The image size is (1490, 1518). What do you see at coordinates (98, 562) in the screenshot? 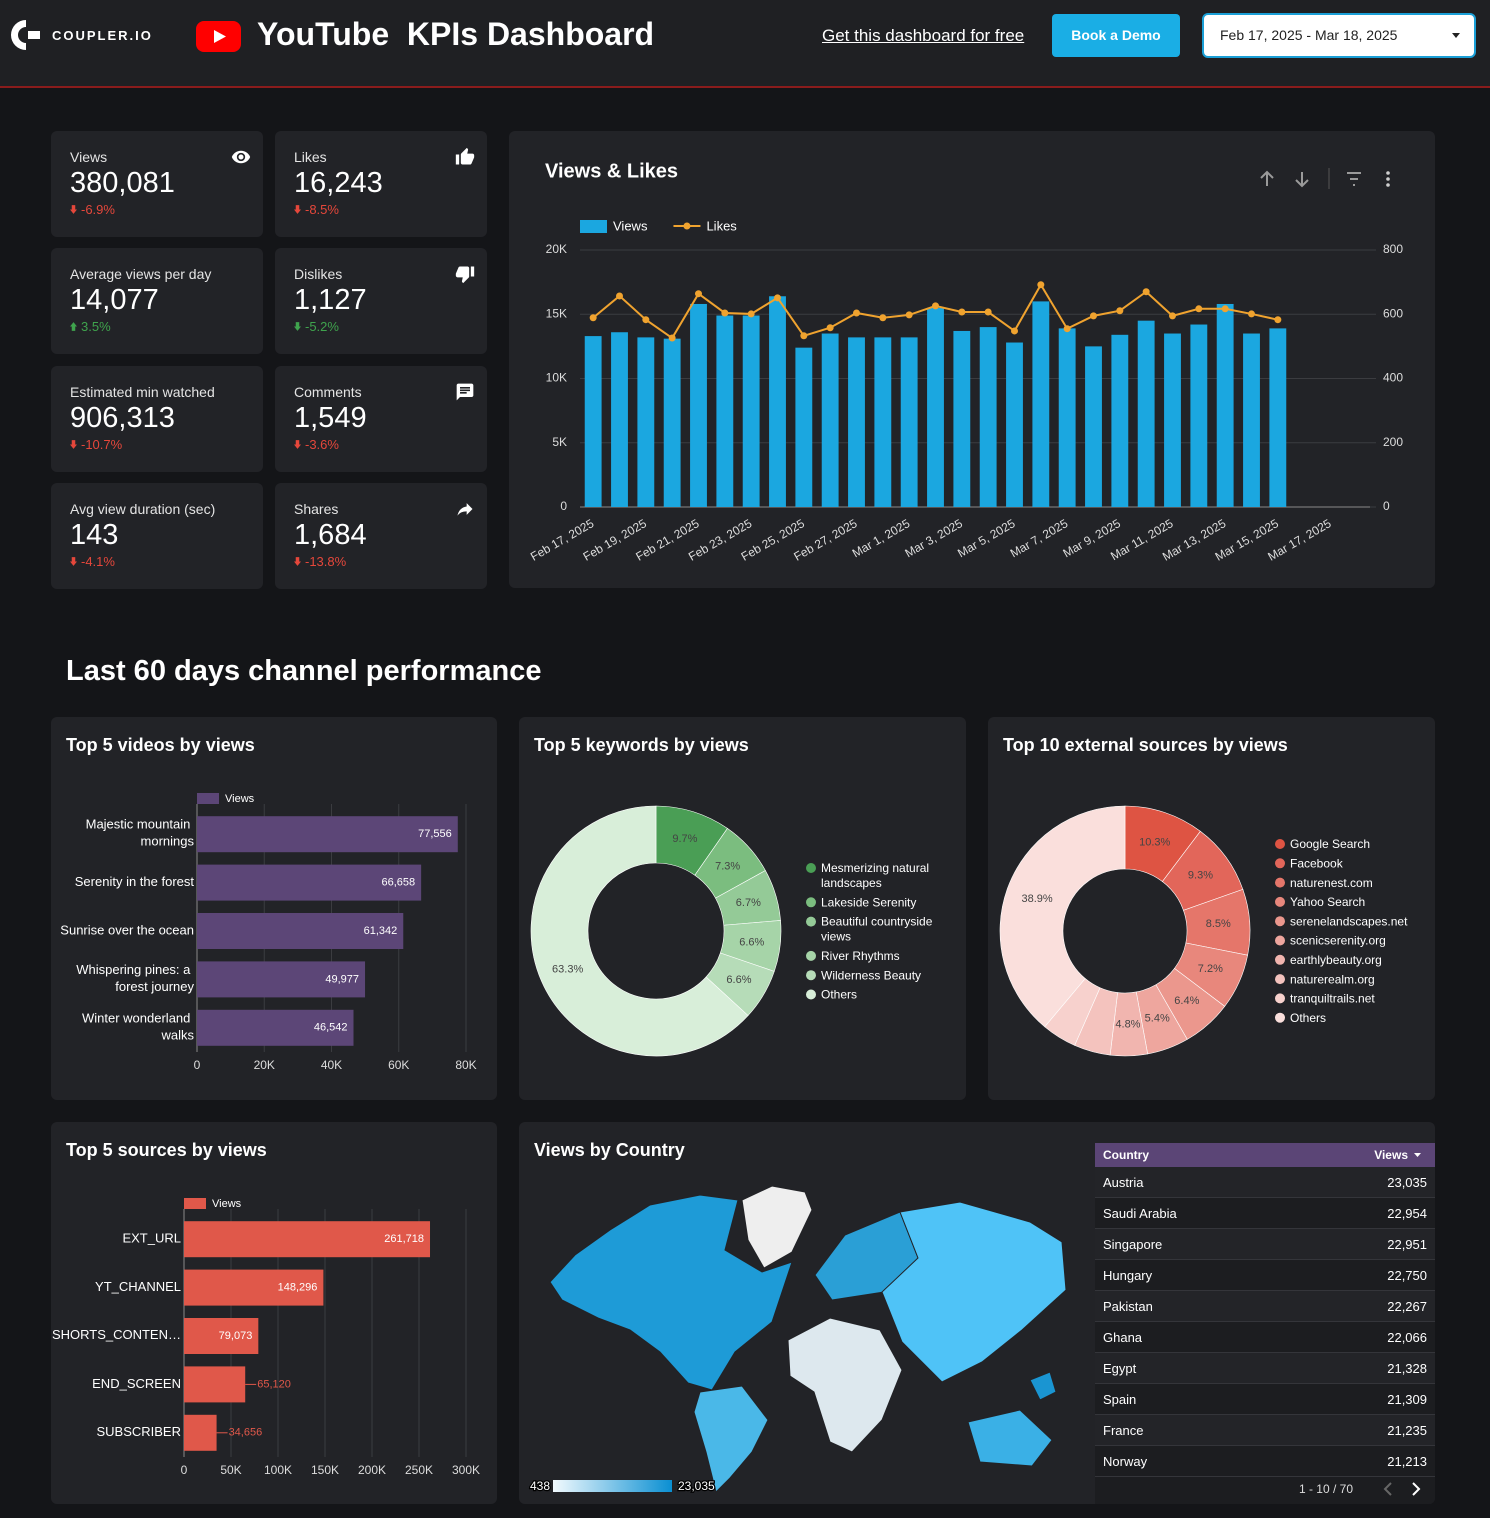
I see `kpi-change-value: -4.1%` at bounding box center [98, 562].